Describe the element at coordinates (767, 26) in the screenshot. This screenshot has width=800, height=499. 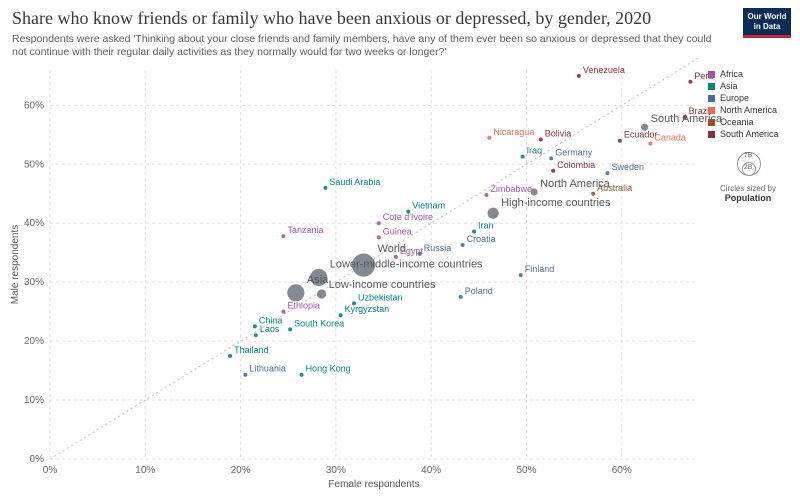
I see `logo-line-2: in Data` at that location.